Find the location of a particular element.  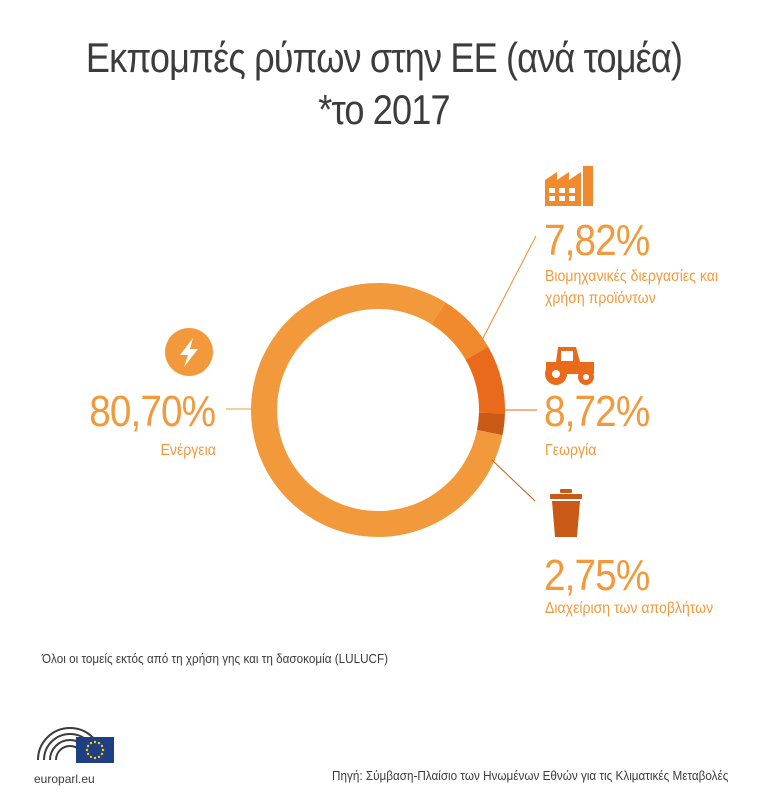

leader-line-waste is located at coordinates (513, 480).